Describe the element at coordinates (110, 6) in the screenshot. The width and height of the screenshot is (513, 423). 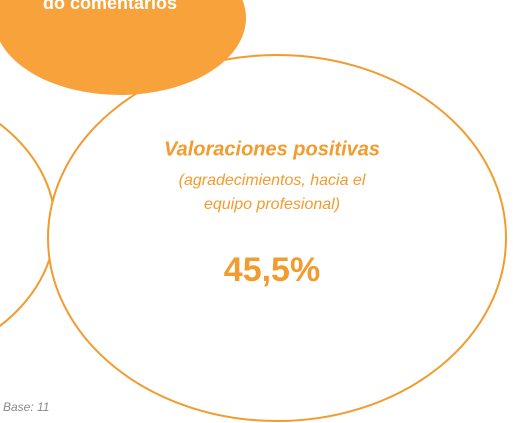
I see `header-title: do comentarios` at that location.